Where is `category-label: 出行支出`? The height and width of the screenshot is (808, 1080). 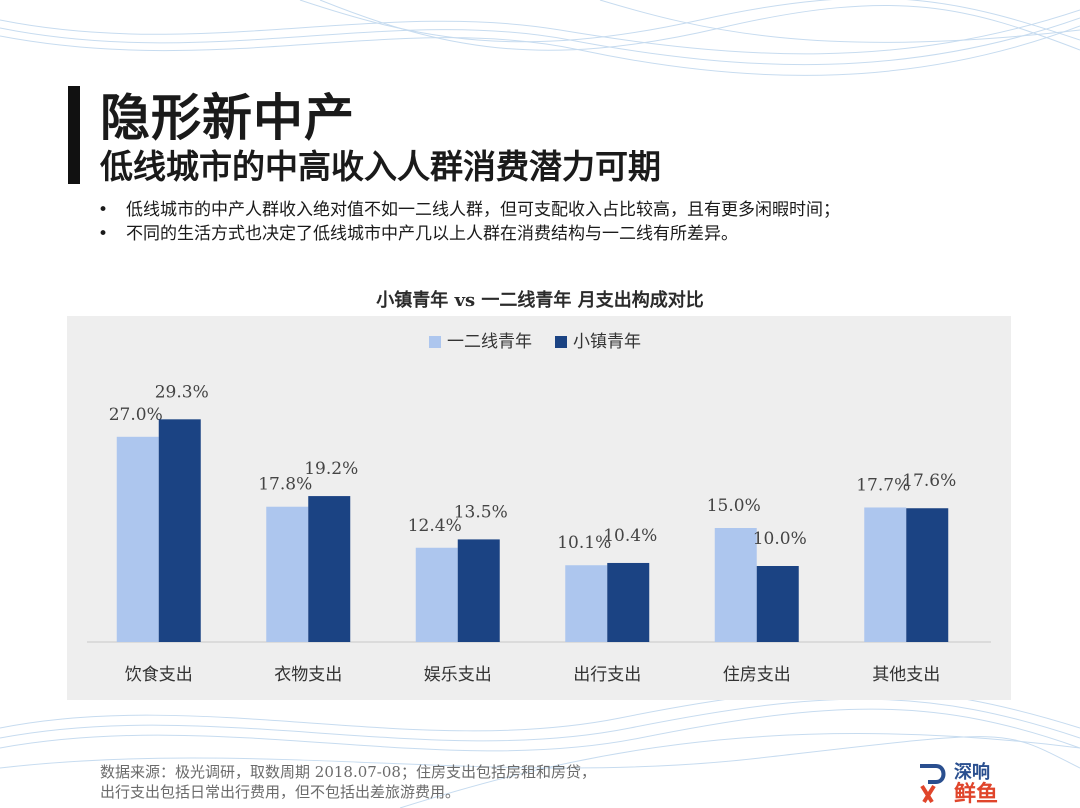
category-label: 出行支出 is located at coordinates (607, 675).